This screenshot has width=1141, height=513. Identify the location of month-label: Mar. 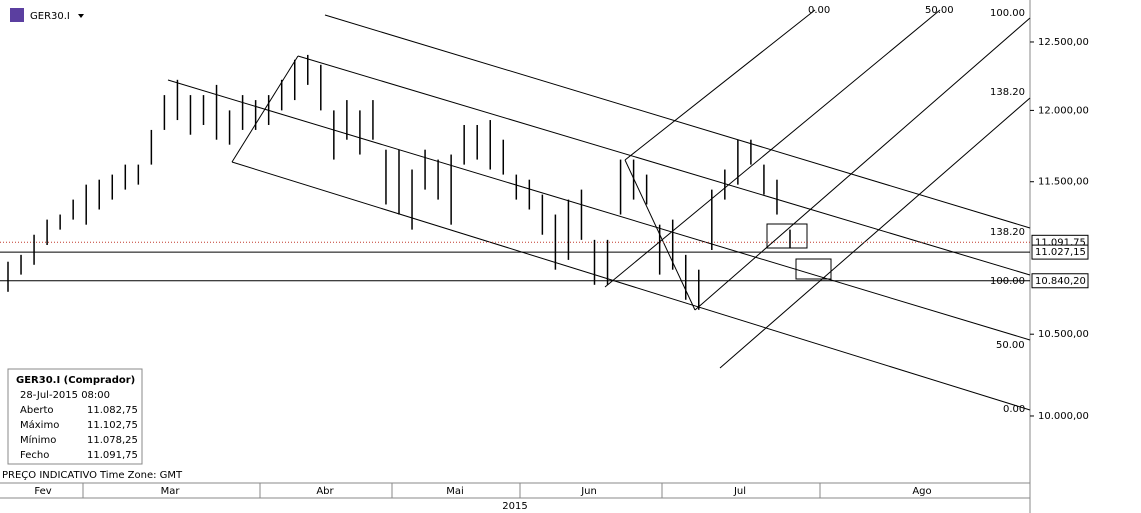
(171, 491).